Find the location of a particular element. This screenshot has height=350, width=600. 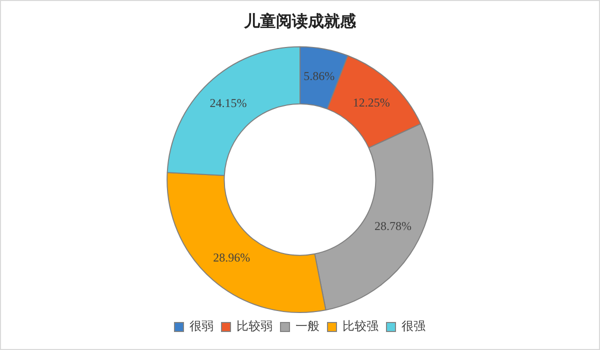

legend-label: 一般 is located at coordinates (308, 326).